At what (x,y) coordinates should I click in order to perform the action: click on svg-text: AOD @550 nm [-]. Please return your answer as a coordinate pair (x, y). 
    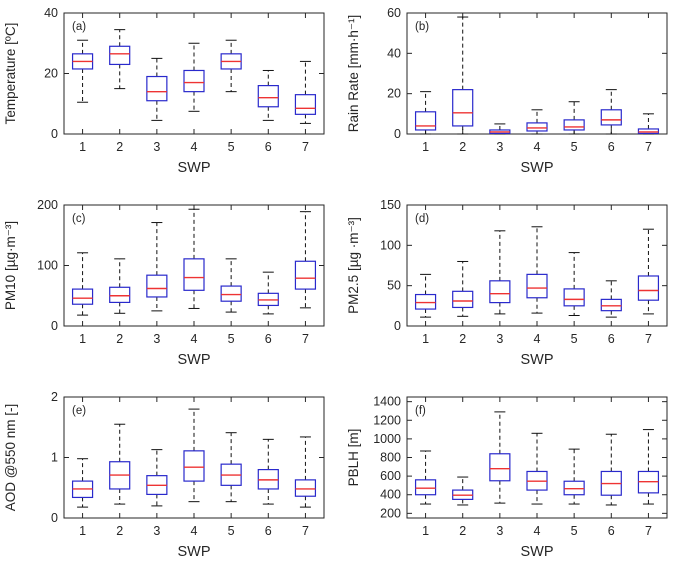
    Looking at the image, I should click on (10, 458).